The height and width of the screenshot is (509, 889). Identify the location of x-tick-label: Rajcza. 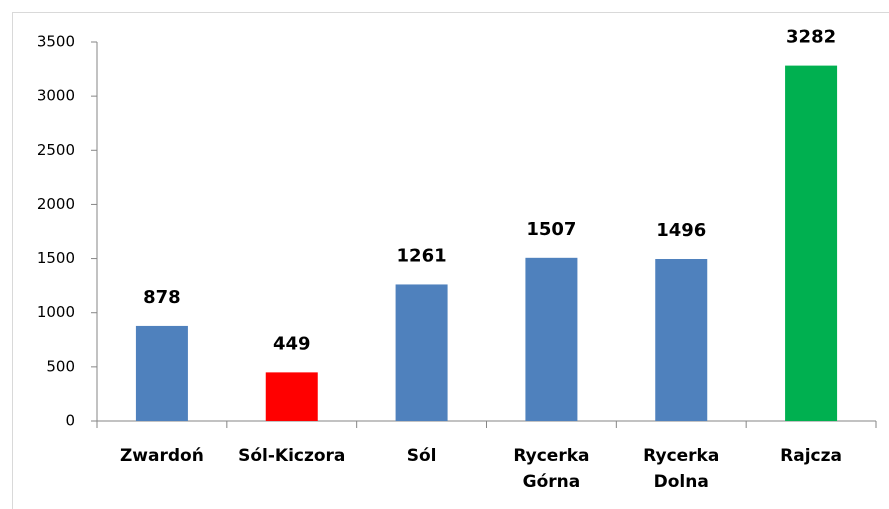
(811, 456).